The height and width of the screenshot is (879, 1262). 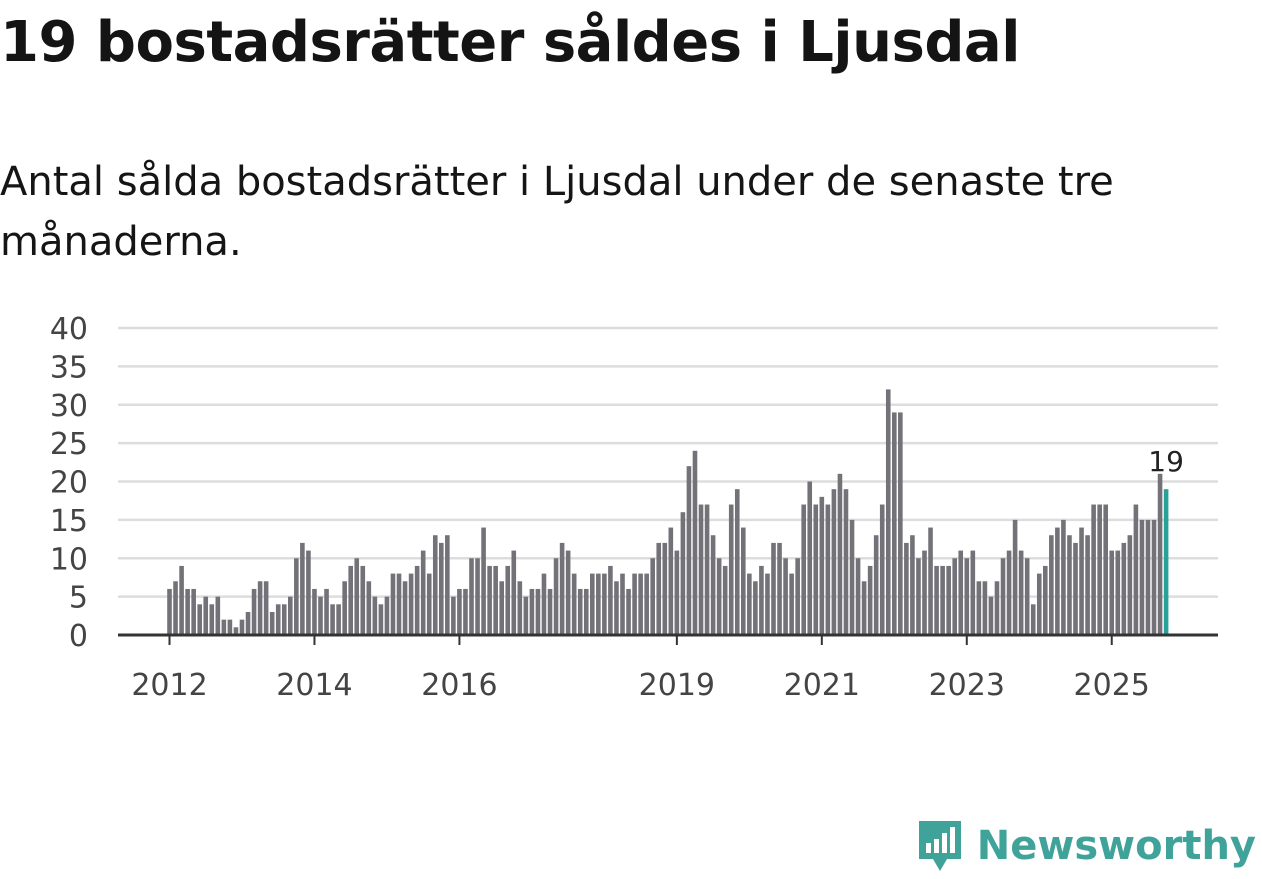 I want to click on x-tick-label: 2021, so click(x=822, y=685).